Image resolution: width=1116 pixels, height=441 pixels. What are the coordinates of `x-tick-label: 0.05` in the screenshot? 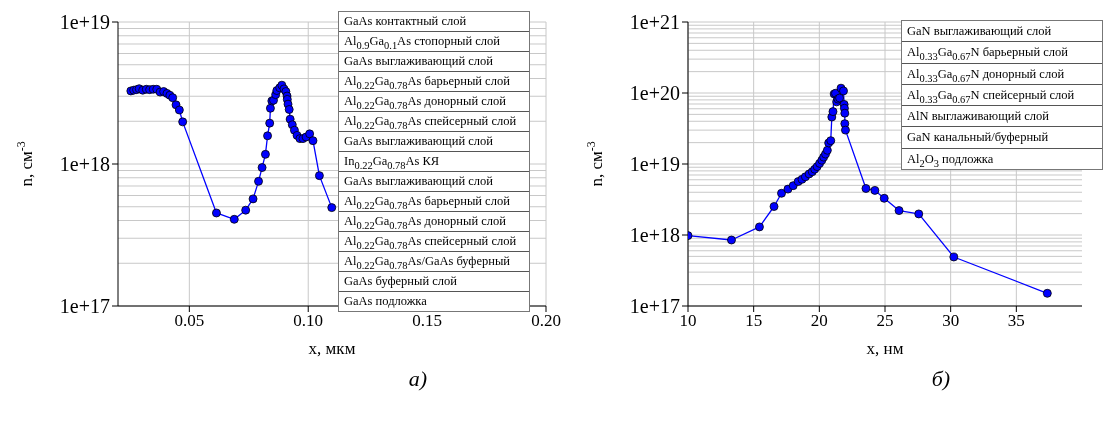 It's located at (189, 321).